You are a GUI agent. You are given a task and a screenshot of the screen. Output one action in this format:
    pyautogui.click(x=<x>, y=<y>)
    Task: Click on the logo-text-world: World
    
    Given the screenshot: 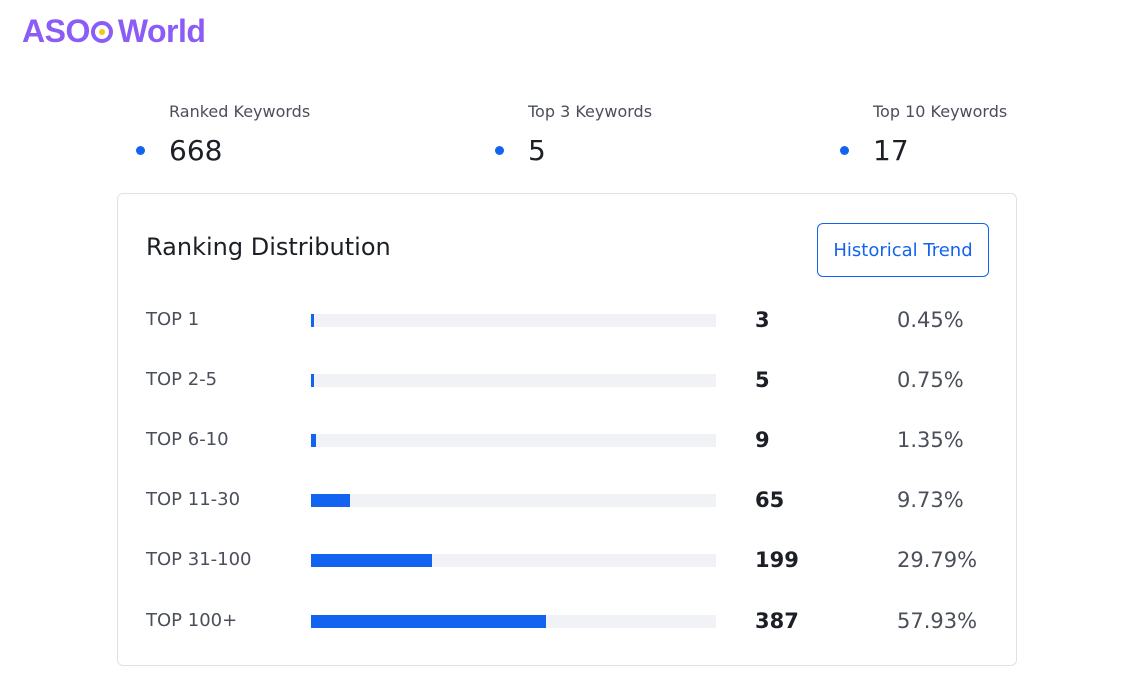 What is the action you would take?
    pyautogui.click(x=161, y=31)
    